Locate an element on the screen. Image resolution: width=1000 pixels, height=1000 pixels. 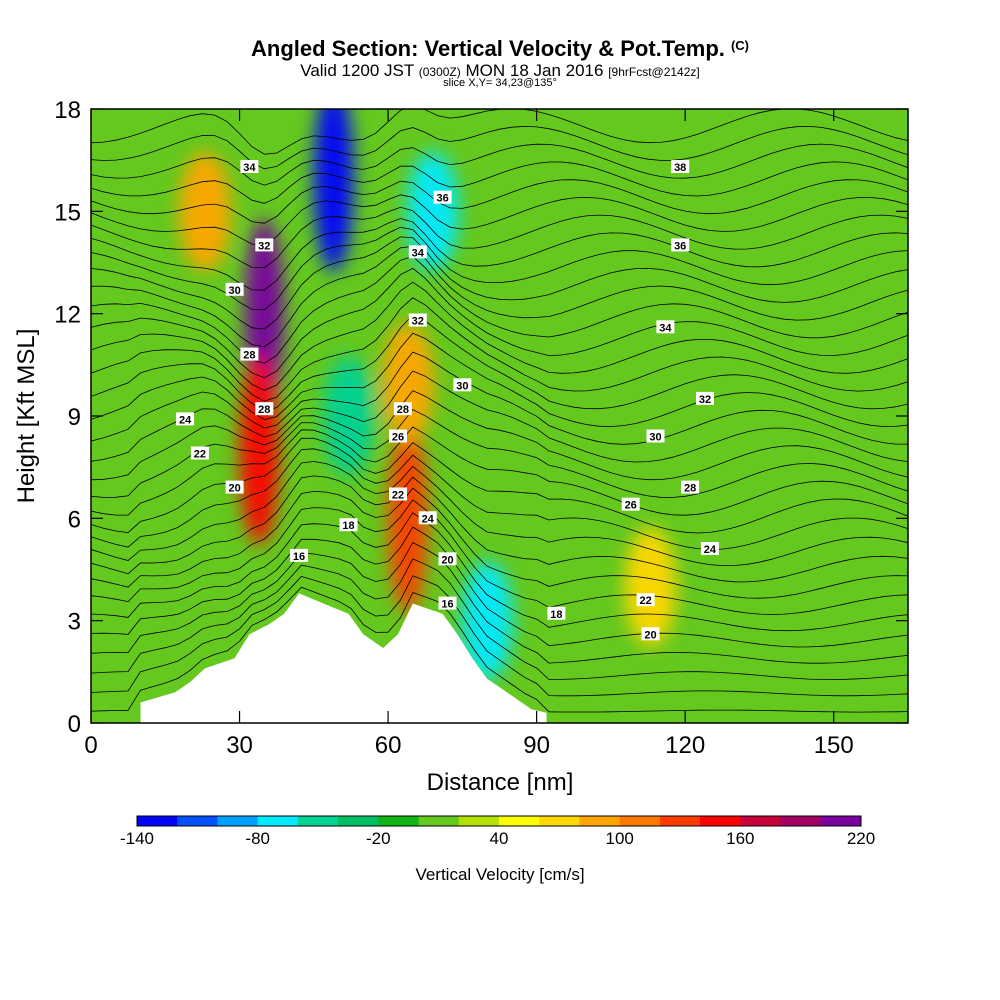
y-tick-label: 15 is located at coordinates (67, 212).